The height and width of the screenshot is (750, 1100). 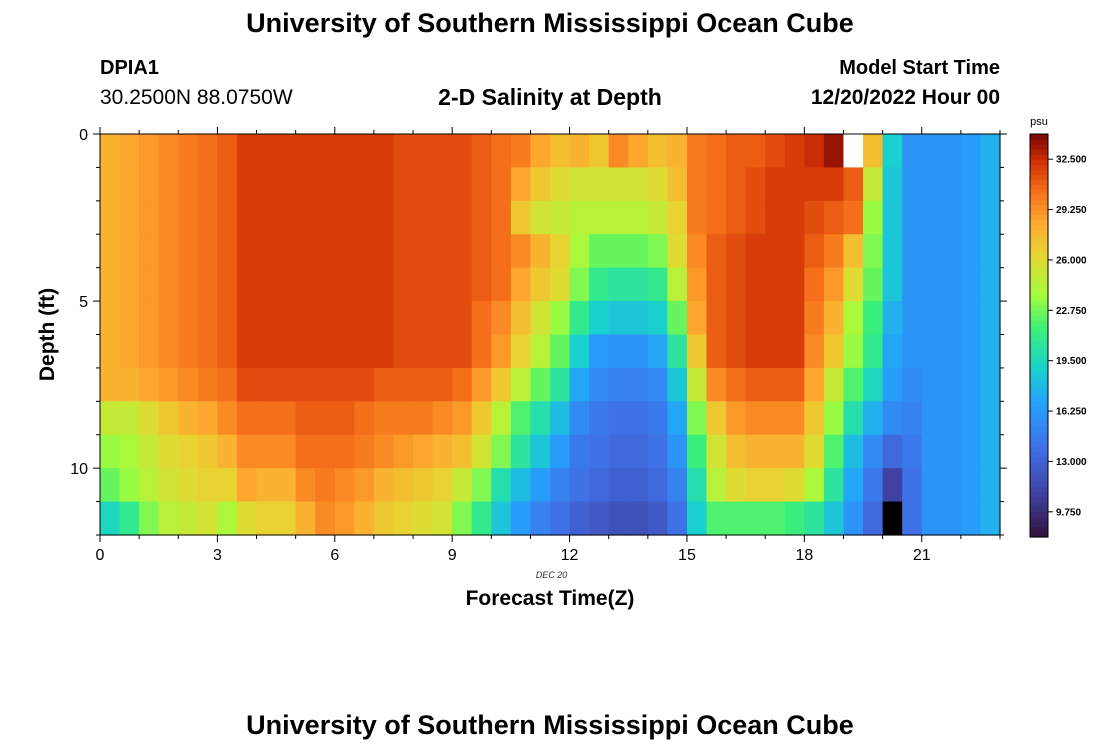 I want to click on colorbar-tick-label: 22.750, so click(x=1071, y=311).